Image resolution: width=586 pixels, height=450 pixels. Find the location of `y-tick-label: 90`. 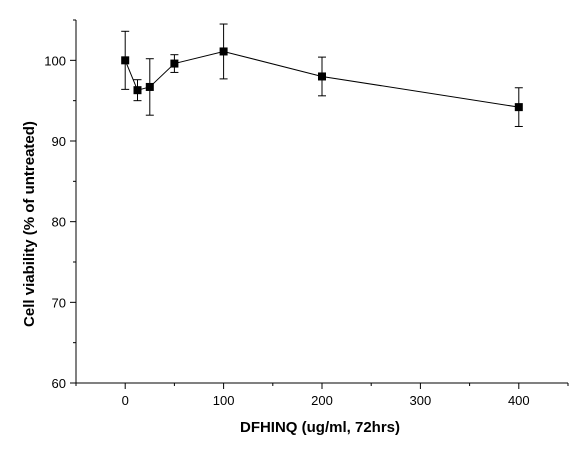

y-tick-label: 90 is located at coordinates (59, 141).